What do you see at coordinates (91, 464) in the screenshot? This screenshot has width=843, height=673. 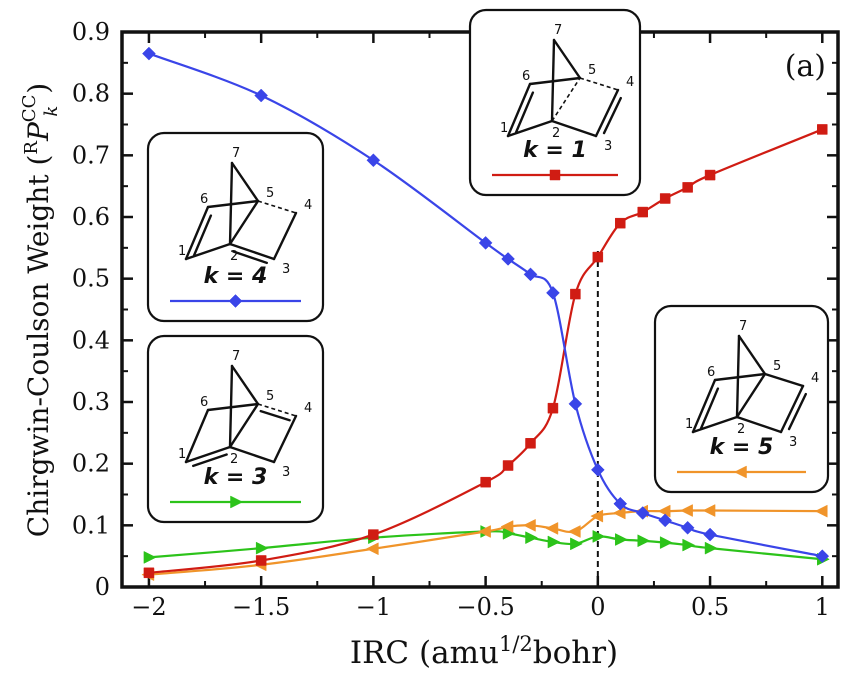 I see `y-tick-label: 0.2` at bounding box center [91, 464].